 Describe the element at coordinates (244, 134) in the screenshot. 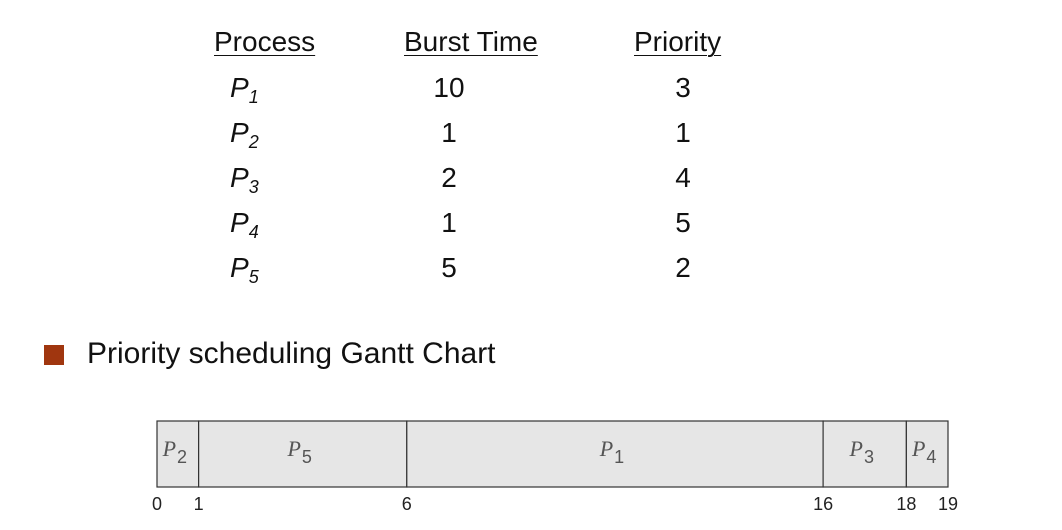

I see `process-name: P2` at that location.